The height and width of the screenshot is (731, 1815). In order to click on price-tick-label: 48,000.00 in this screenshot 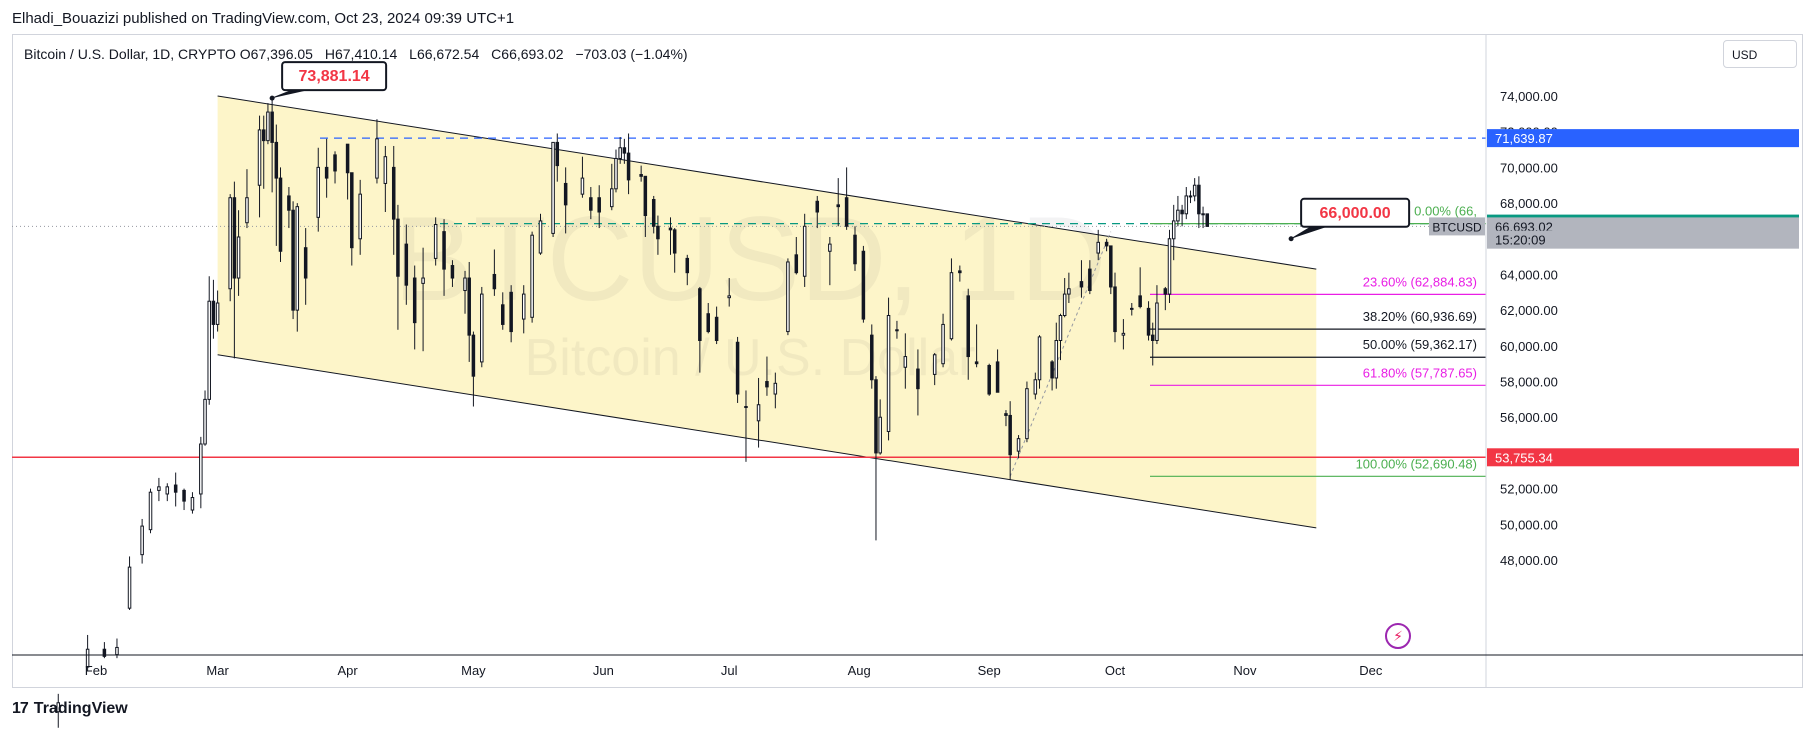, I will do `click(1529, 560)`.